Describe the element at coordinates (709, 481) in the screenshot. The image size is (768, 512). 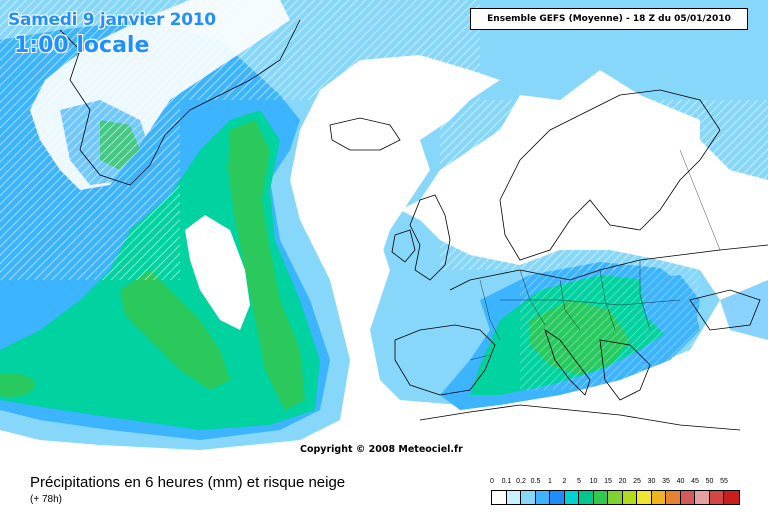
I see `legend-label: 50` at that location.